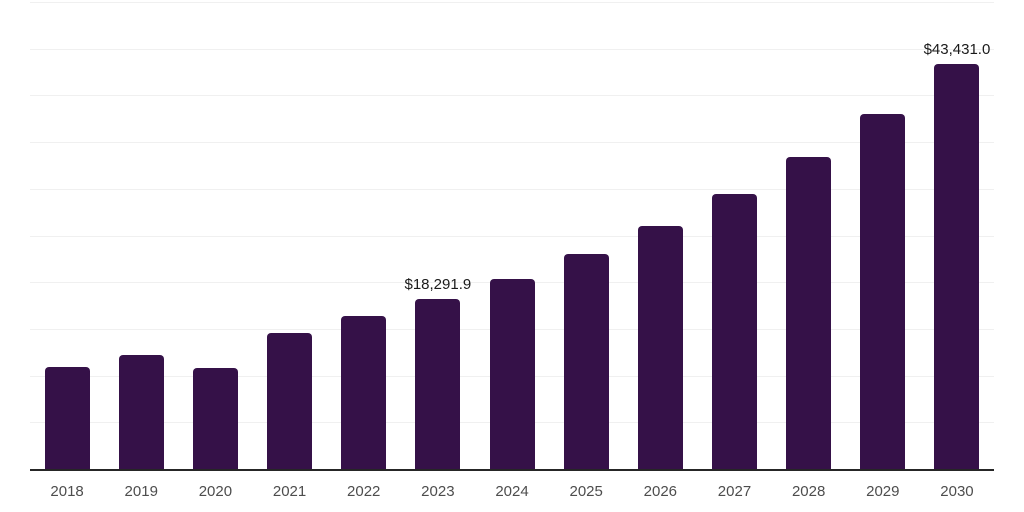 The width and height of the screenshot is (1024, 512). What do you see at coordinates (660, 491) in the screenshot?
I see `x-tick-2026: 2026` at bounding box center [660, 491].